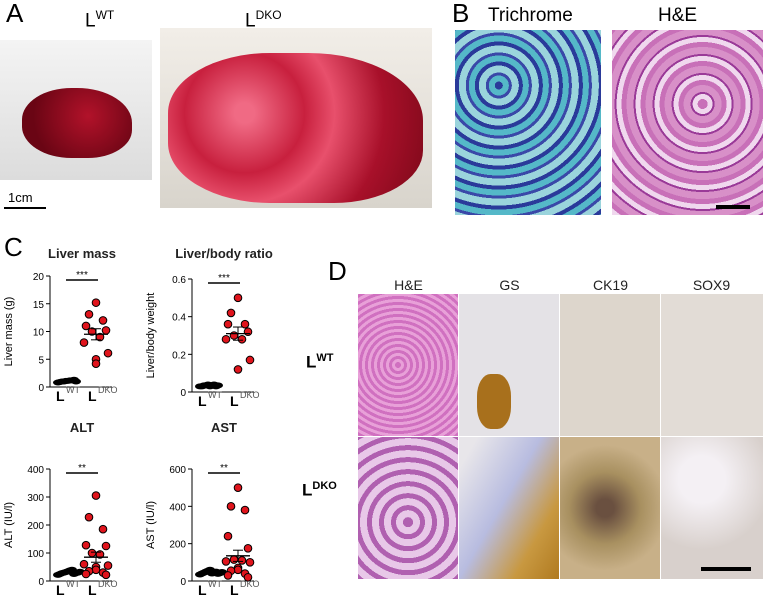 Image resolution: width=763 pixels, height=599 pixels. What do you see at coordinates (610, 365) in the screenshot?
I see `ck19-wt` at bounding box center [610, 365].